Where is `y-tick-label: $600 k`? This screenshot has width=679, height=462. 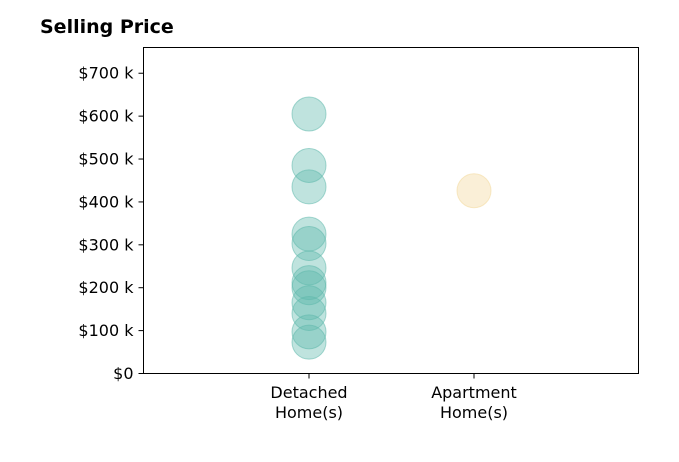
y-tick-label: $600 k is located at coordinates (106, 116).